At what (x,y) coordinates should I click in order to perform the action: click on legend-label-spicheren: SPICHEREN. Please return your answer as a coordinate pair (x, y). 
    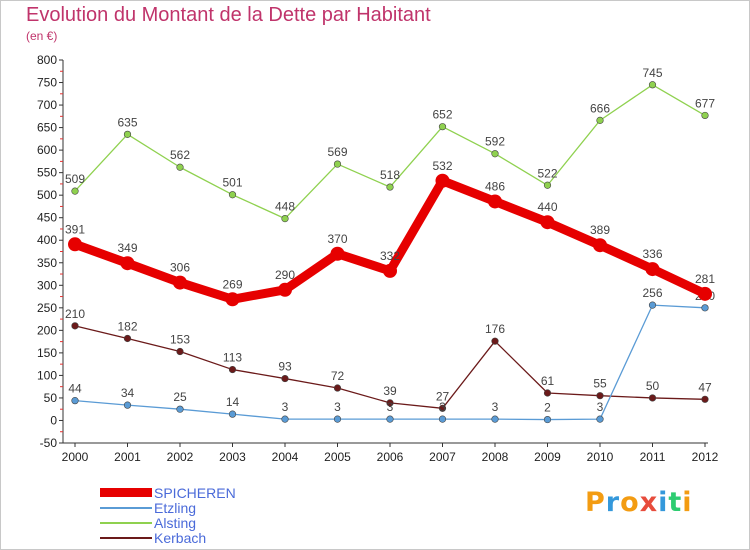
    Looking at the image, I should click on (195, 492).